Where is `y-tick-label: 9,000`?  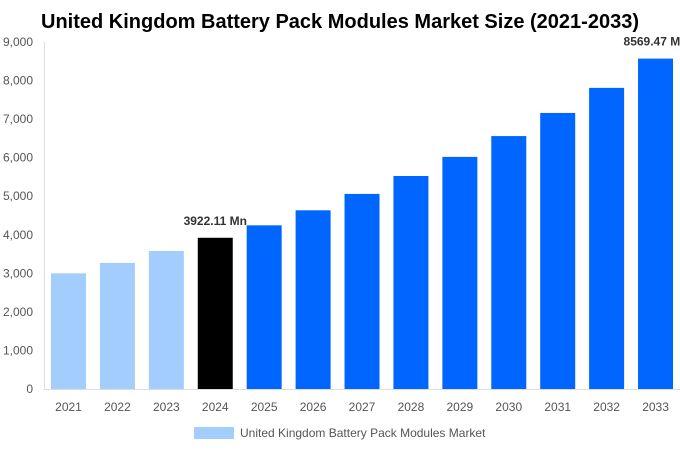
y-tick-label: 9,000 is located at coordinates (18, 42).